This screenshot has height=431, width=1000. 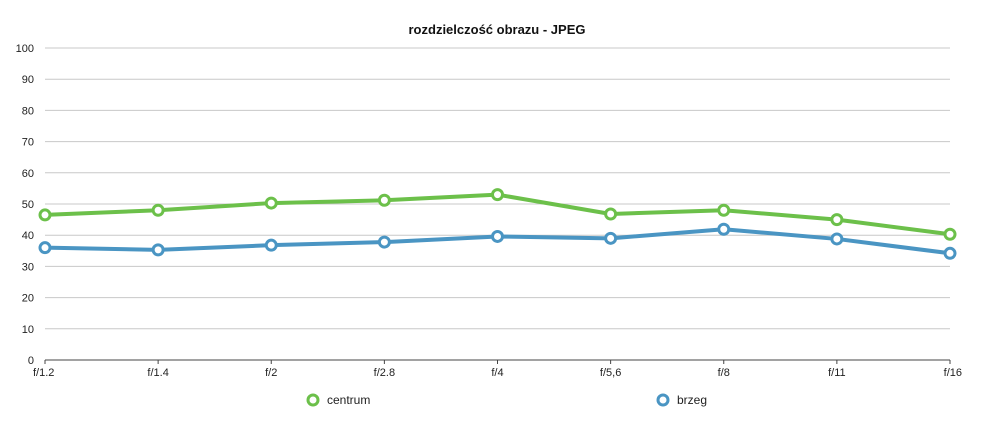 I want to click on y-tick-label: 40, so click(x=28, y=236).